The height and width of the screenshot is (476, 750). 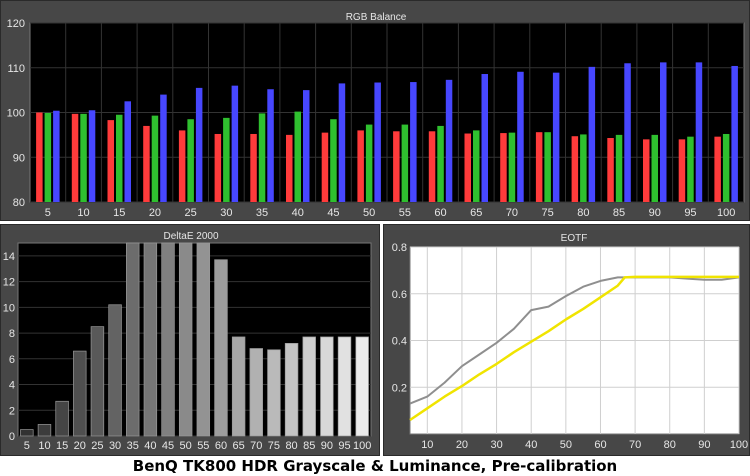 What do you see at coordinates (399, 388) in the screenshot?
I see `y-tick-label: 0.2` at bounding box center [399, 388].